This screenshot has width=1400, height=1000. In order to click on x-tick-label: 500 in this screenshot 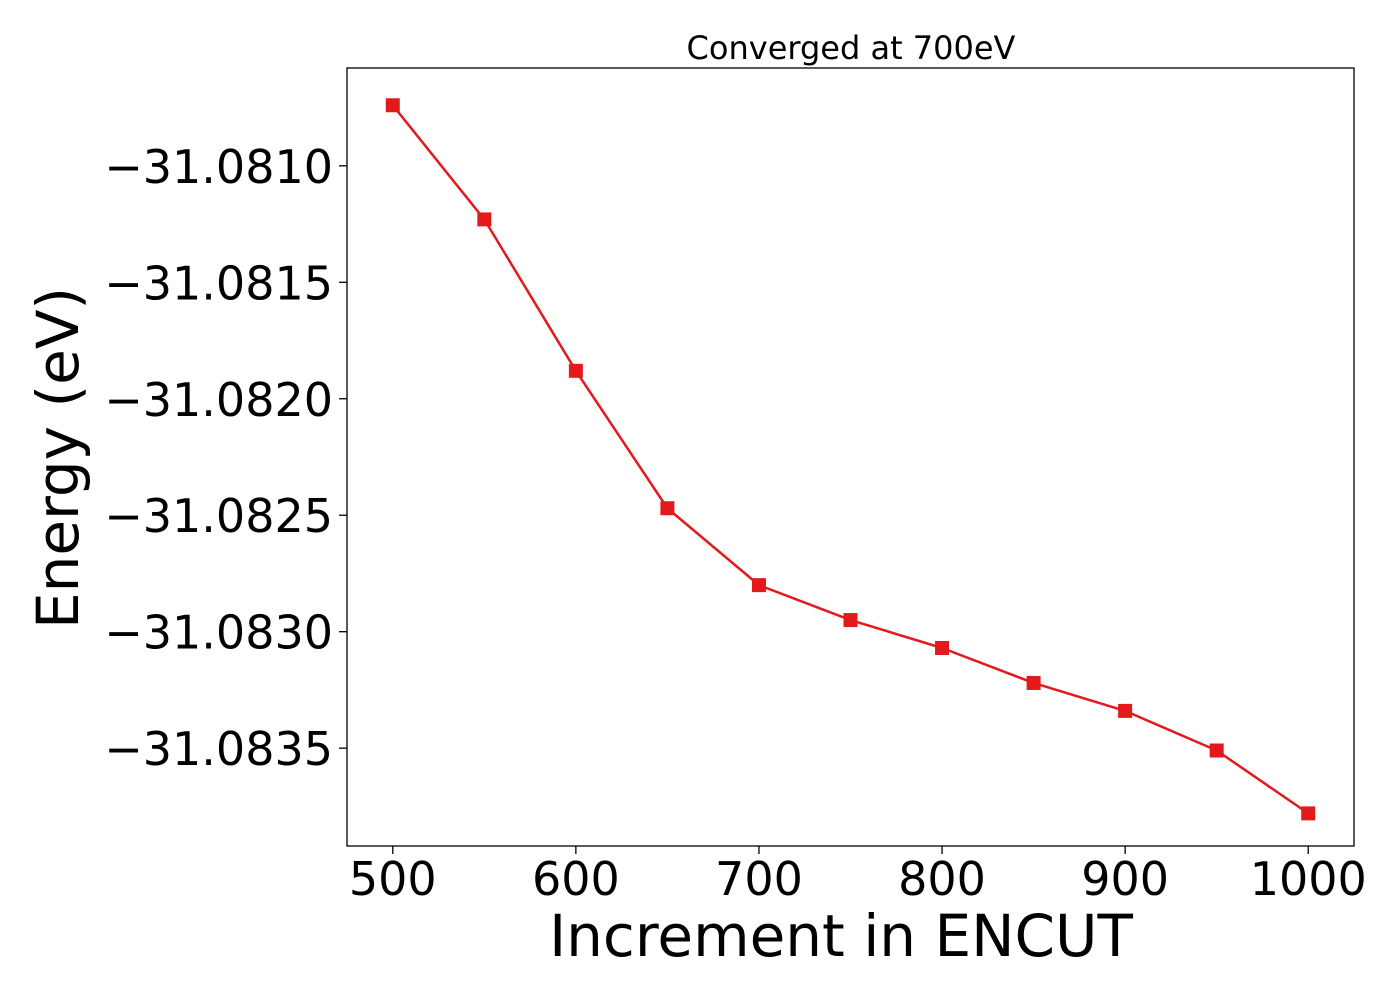, I will do `click(393, 879)`.